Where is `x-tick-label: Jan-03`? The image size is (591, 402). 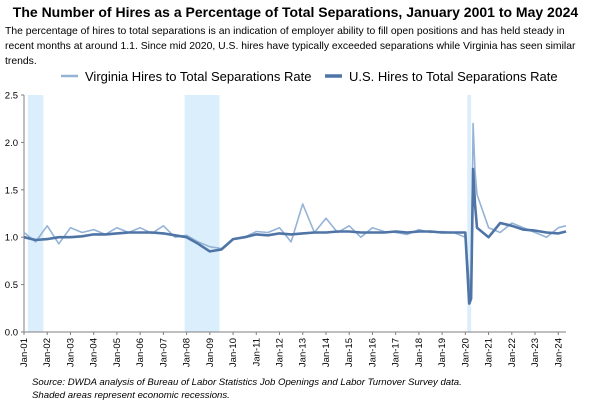 x-tick-label: Jan-03 is located at coordinates (70, 352).